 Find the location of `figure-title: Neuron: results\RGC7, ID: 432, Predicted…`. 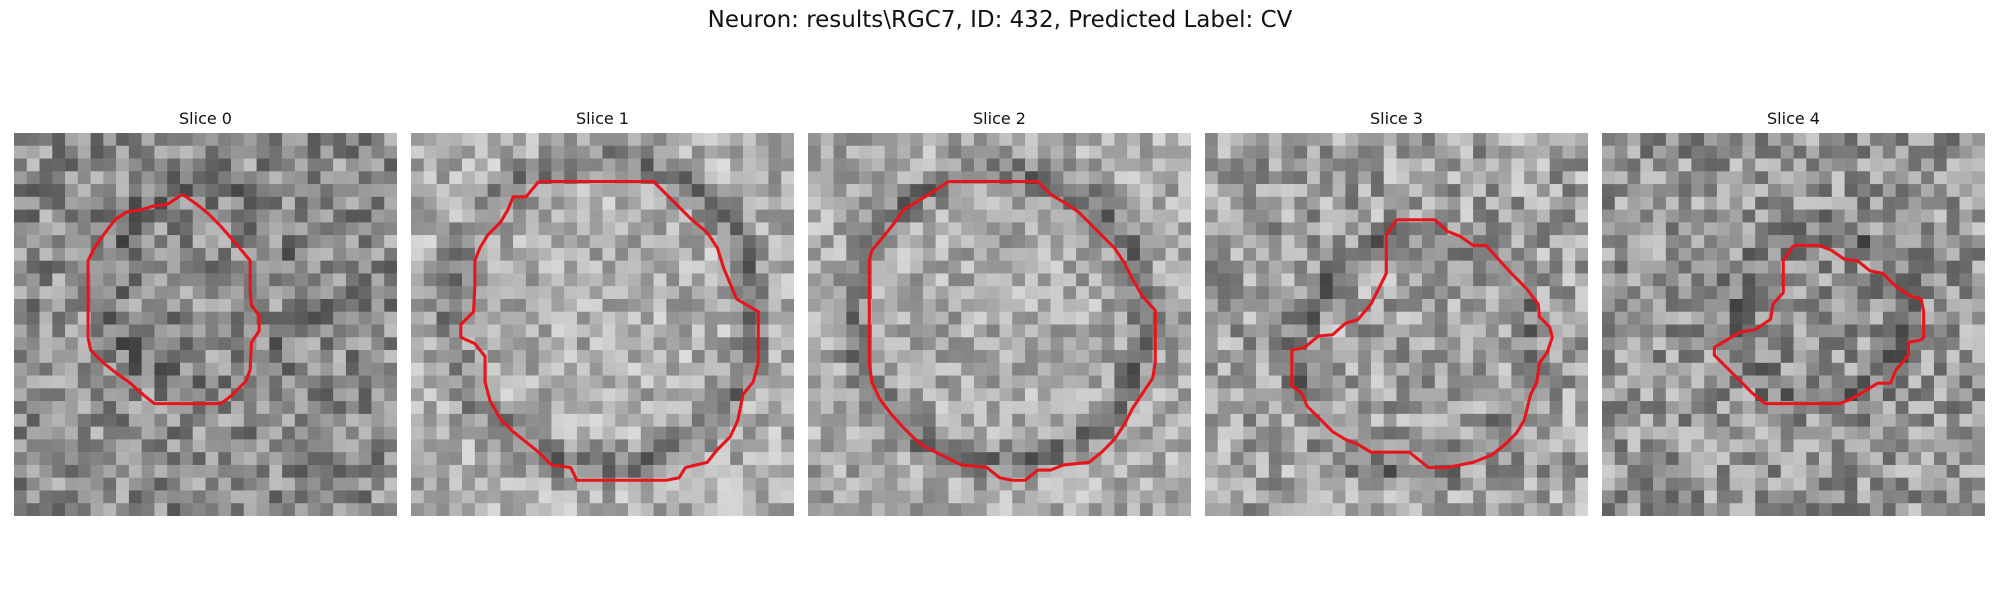

figure-title: Neuron: results\RGC7, ID: 432, Predicted… is located at coordinates (1000, 20).